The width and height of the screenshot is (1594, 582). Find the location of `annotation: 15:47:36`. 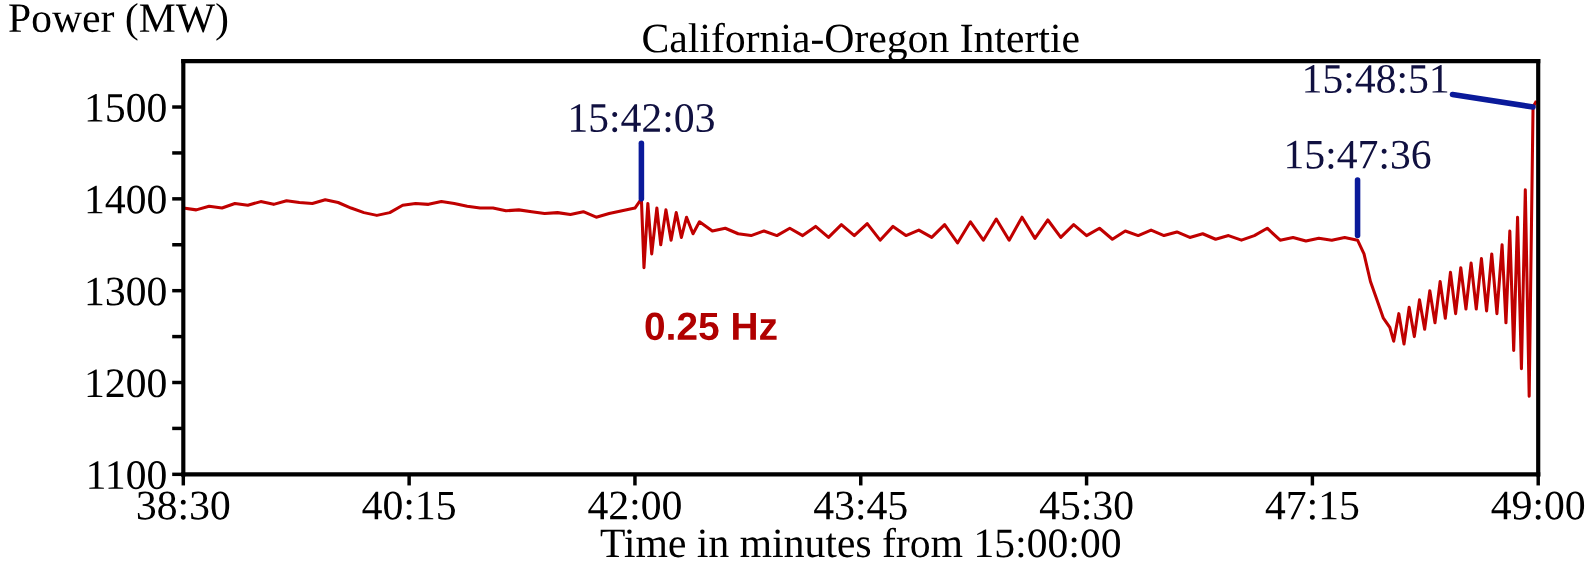

annotation: 15:47:36 is located at coordinates (1359, 154).